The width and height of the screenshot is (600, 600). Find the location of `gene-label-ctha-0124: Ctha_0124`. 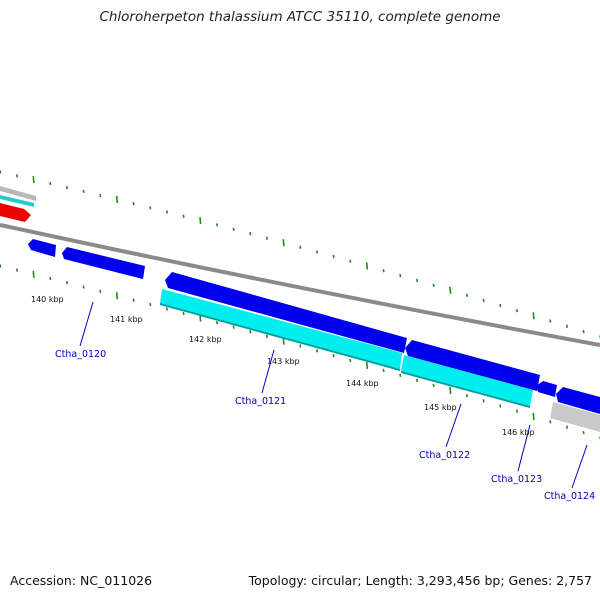

gene-label-ctha-0124: Ctha_0124 is located at coordinates (569, 496).